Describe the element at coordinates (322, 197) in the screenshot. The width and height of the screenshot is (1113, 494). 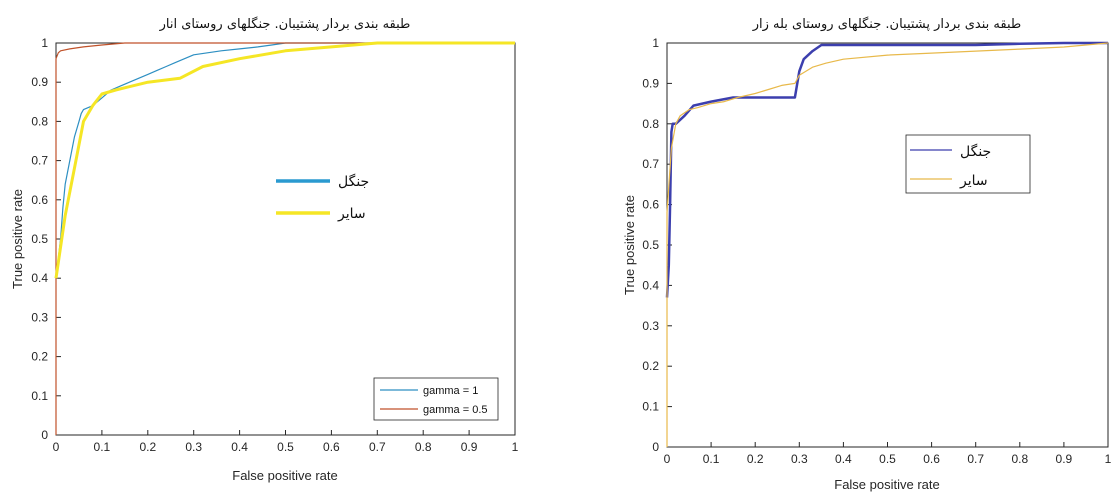
I see `legend-center: جنگل سایر` at that location.